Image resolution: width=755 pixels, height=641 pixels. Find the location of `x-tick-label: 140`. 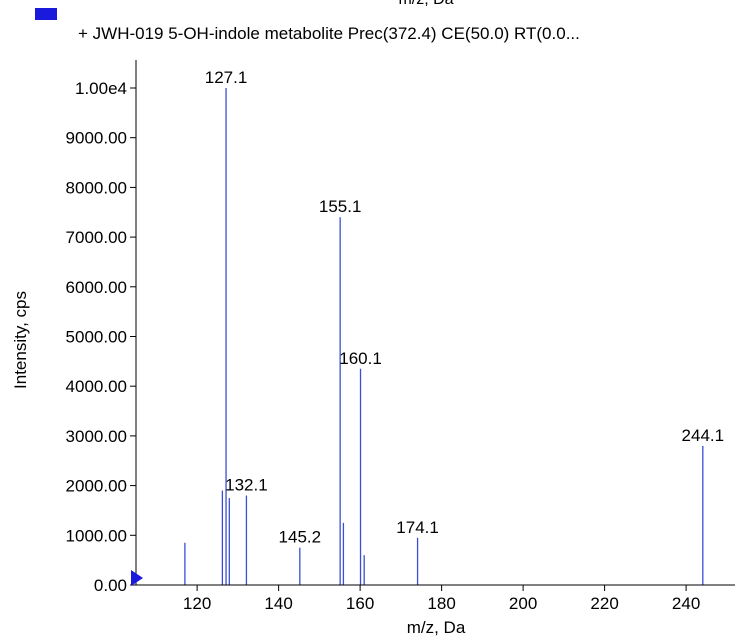

x-tick-label: 140 is located at coordinates (278, 603).